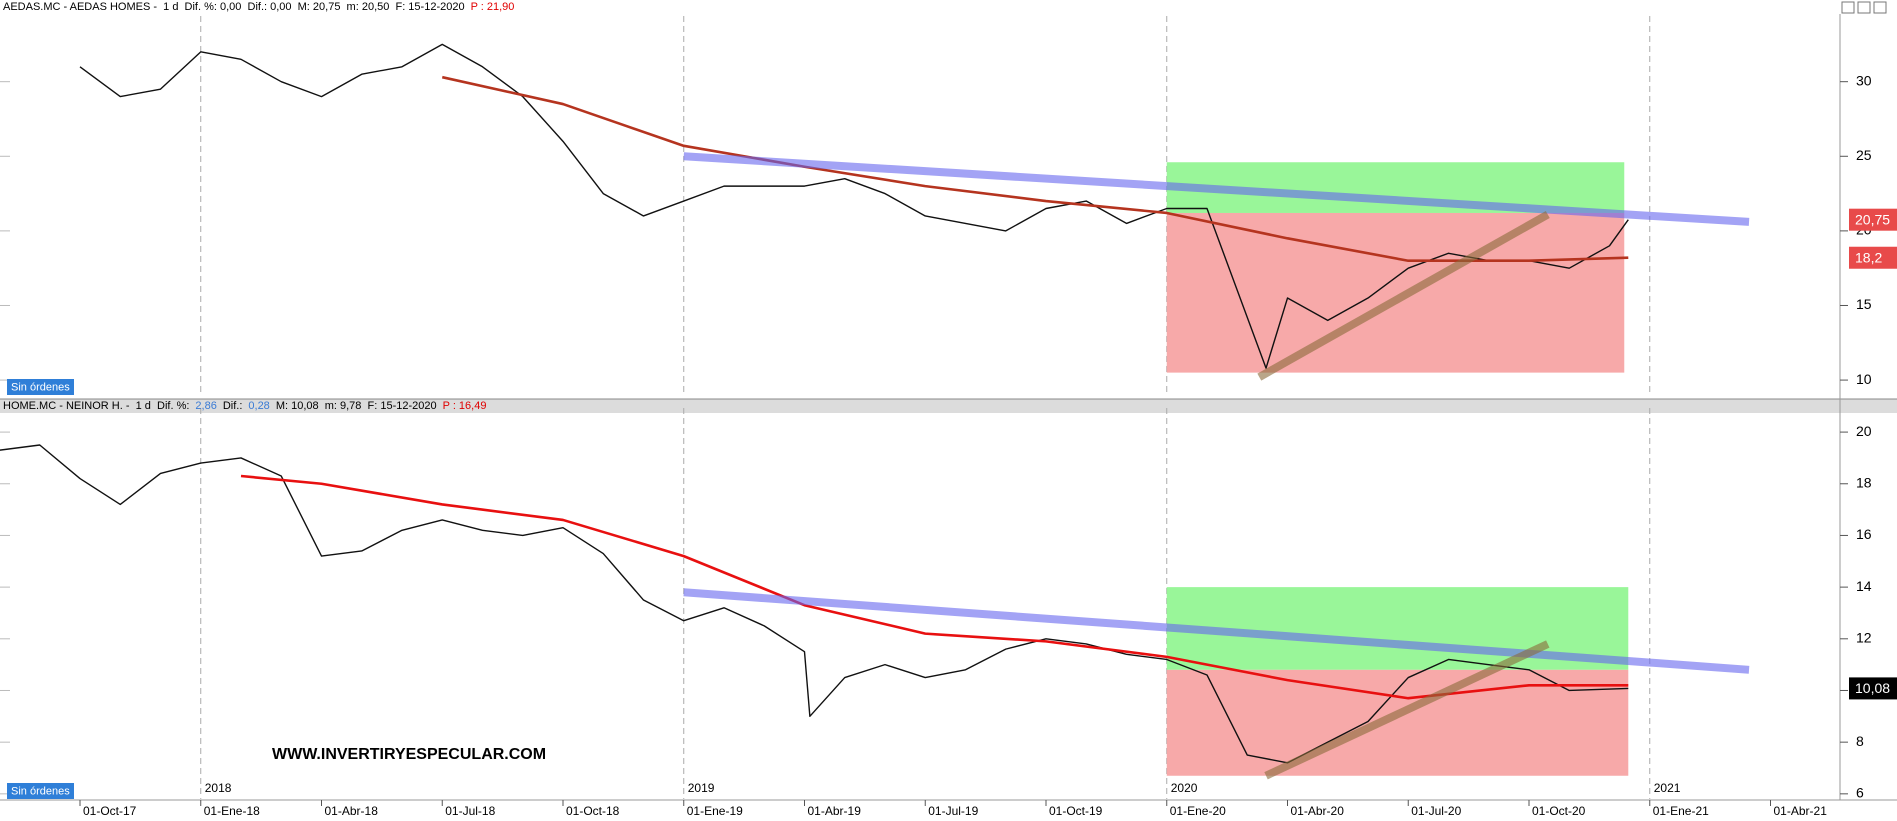 This screenshot has width=1897, height=821. What do you see at coordinates (356, 406) in the screenshot?
I see `header-text: M: 10,08 m: 9,78 F: 15-12-2020` at bounding box center [356, 406].